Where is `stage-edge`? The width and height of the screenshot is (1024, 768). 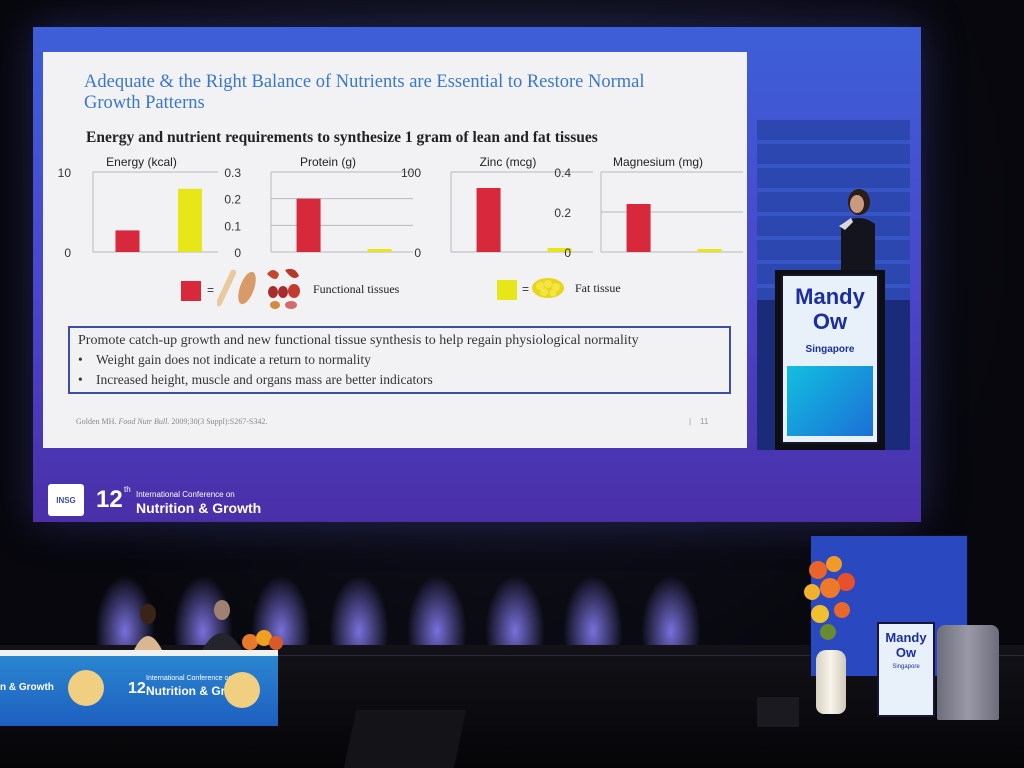 stage-edge is located at coordinates (512, 655).